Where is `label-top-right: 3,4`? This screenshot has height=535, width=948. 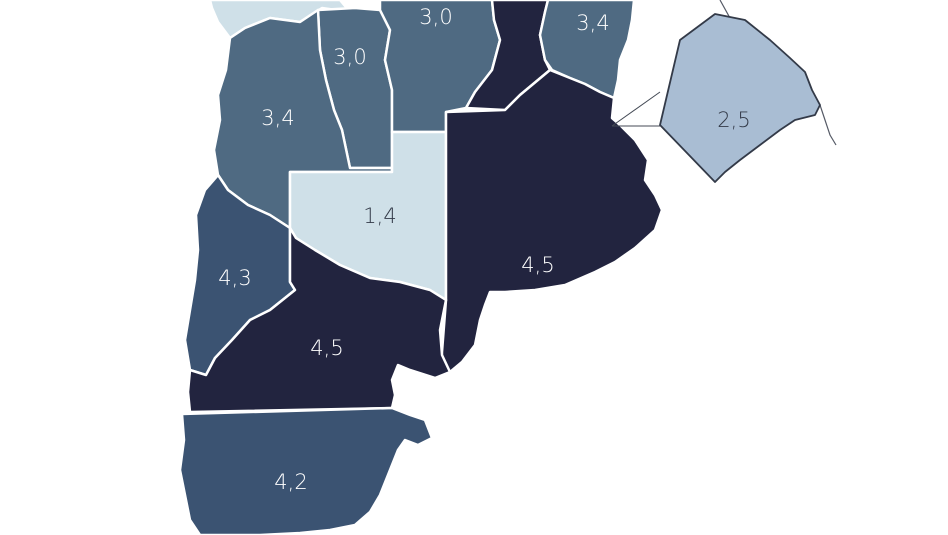 label-top-right: 3,4 is located at coordinates (592, 23).